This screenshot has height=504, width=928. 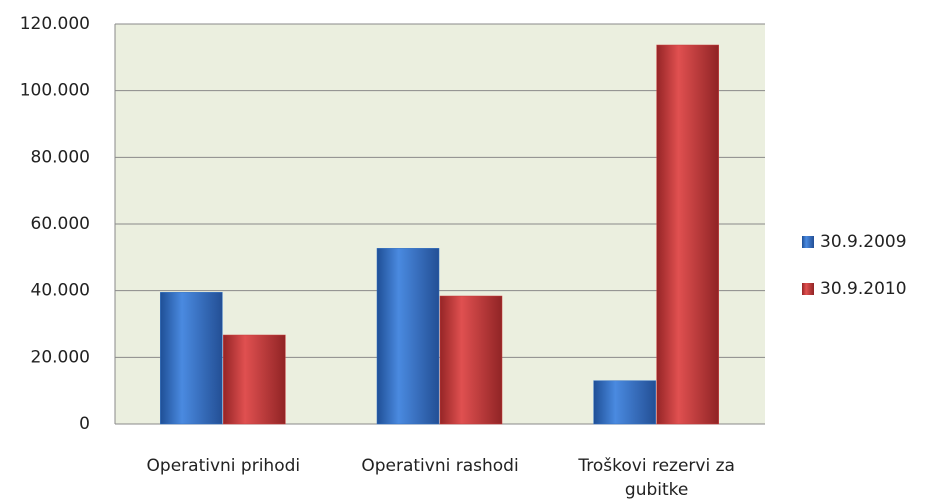 What do you see at coordinates (60, 291) in the screenshot?
I see `y-tick-label: 40.000` at bounding box center [60, 291].